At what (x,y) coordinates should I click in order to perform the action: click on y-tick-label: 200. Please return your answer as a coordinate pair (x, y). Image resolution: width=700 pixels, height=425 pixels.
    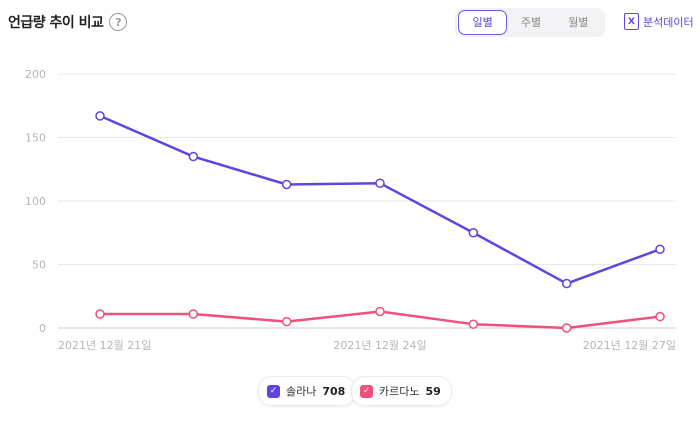
    Looking at the image, I should click on (35, 74).